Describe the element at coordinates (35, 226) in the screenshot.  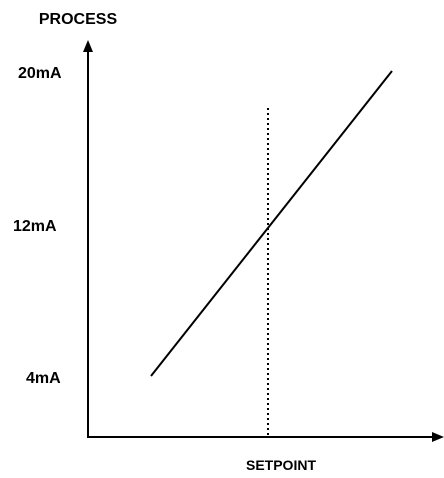
I see `y-tick-label-middle: 12mA` at that location.